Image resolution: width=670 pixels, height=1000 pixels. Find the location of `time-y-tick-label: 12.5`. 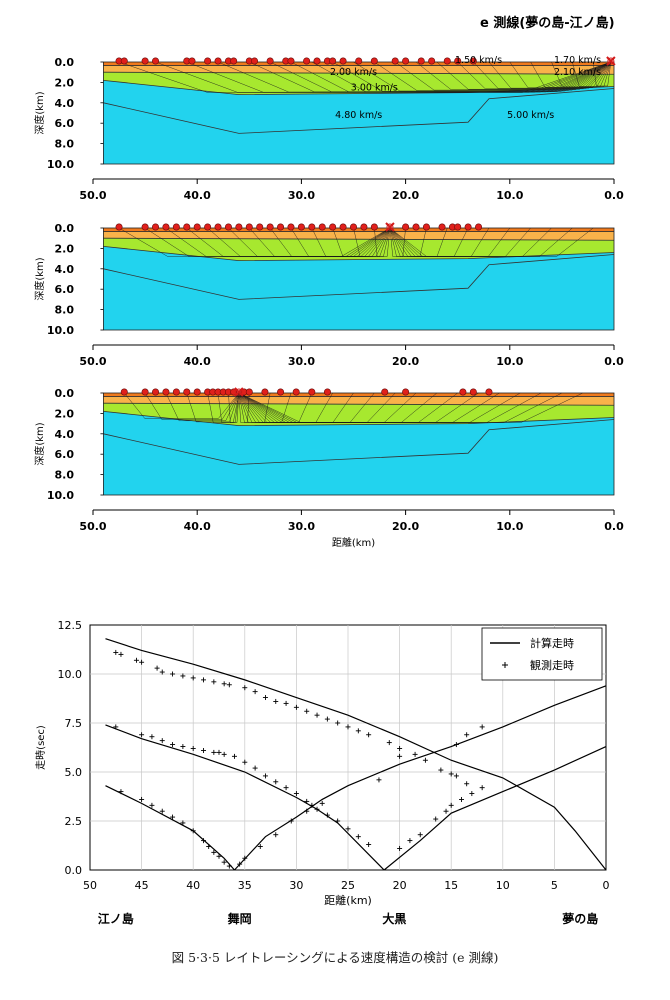

time-y-tick-label: 12.5 is located at coordinates (70, 625).